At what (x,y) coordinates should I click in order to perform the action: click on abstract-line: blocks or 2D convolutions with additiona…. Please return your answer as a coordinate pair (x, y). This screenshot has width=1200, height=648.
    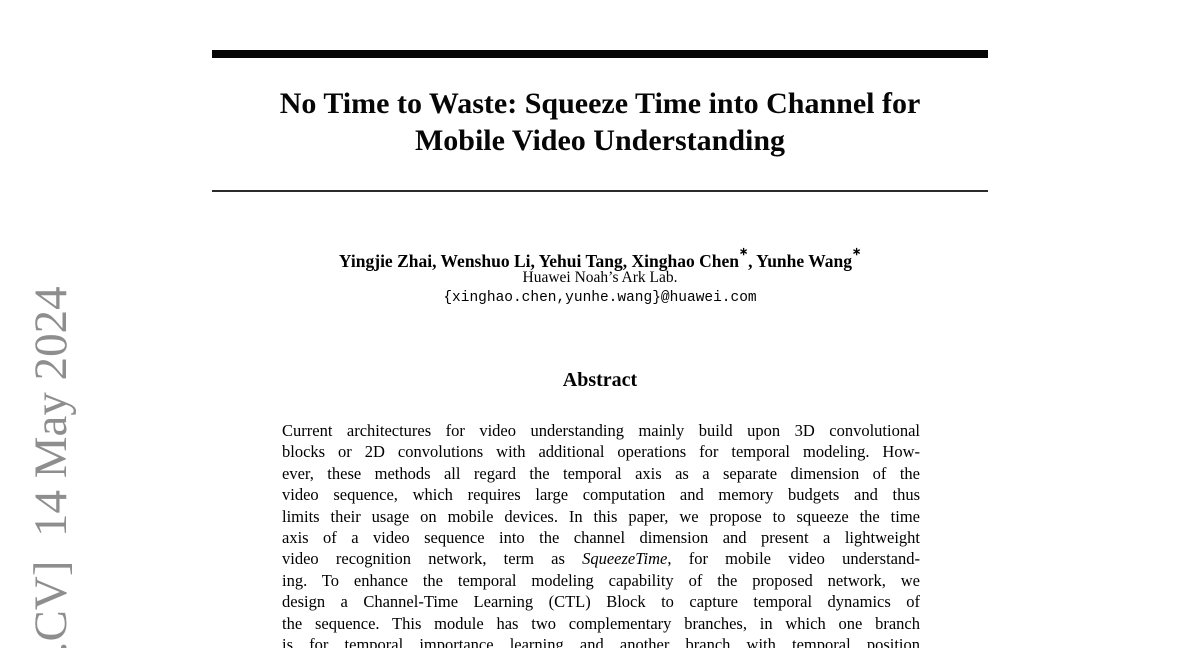
    Looking at the image, I should click on (601, 452).